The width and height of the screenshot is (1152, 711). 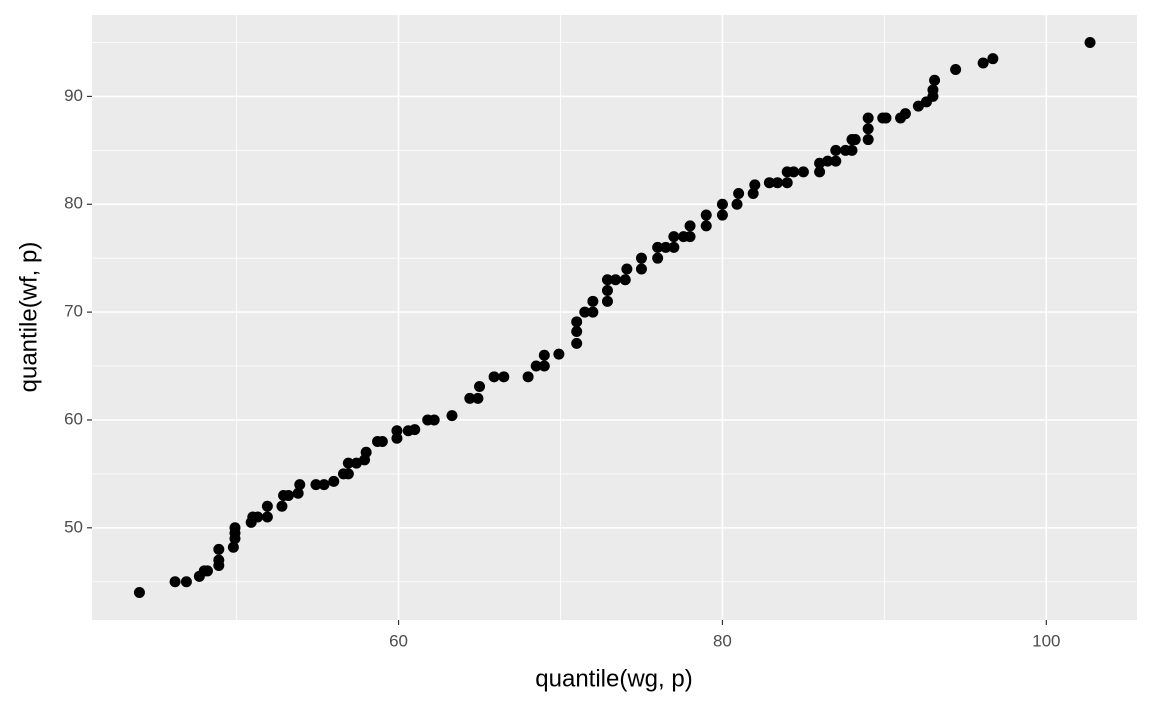 What do you see at coordinates (73, 95) in the screenshot?
I see `y-tick-label: 90` at bounding box center [73, 95].